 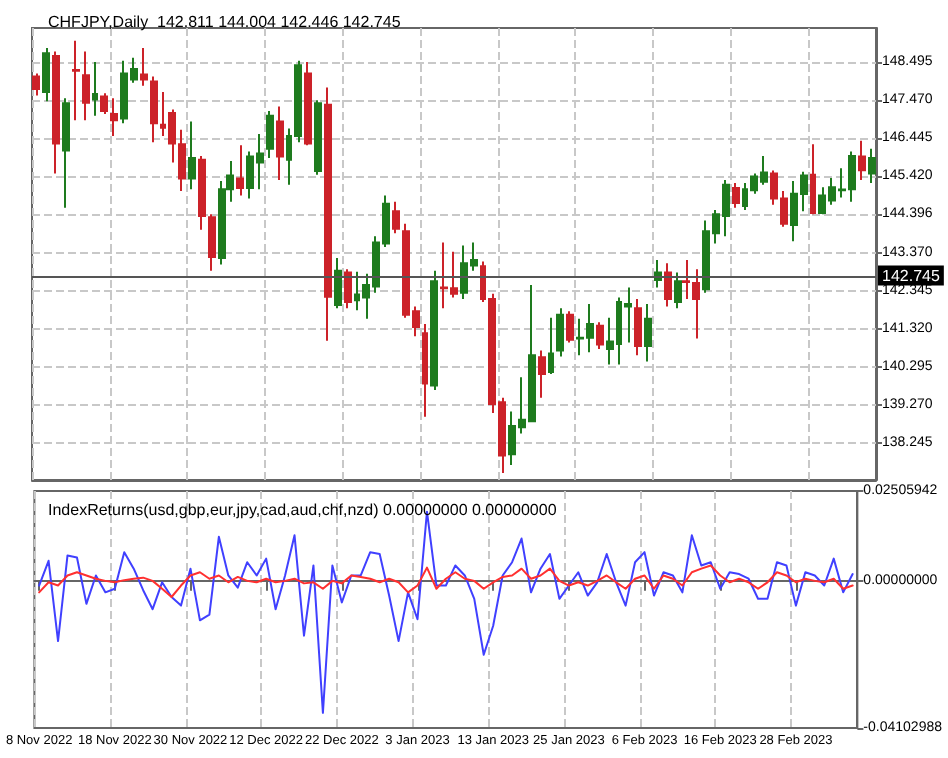 What do you see at coordinates (911, 275) in the screenshot?
I see `ref-line-label: 142.745` at bounding box center [911, 275].